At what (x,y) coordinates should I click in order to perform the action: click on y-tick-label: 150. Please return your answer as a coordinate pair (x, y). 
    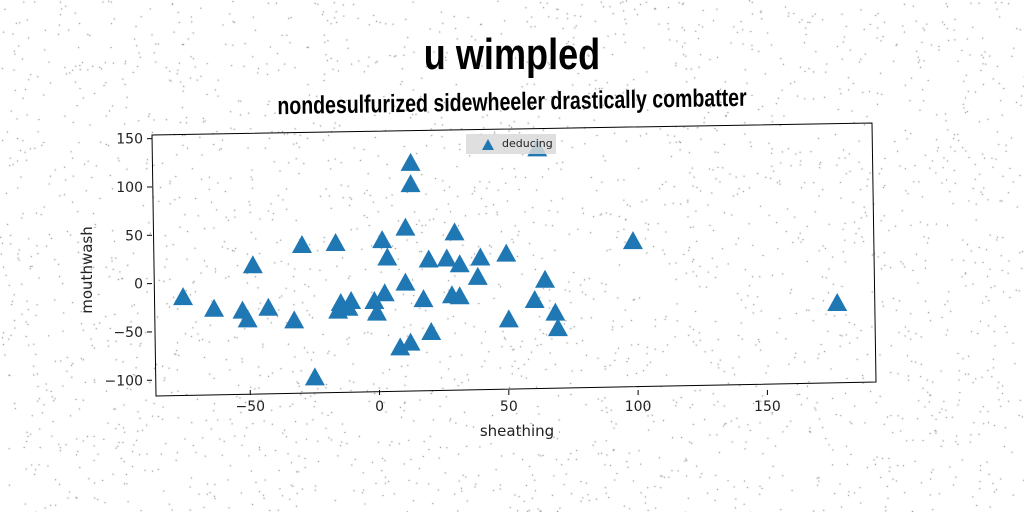
    Looking at the image, I should click on (129, 140).